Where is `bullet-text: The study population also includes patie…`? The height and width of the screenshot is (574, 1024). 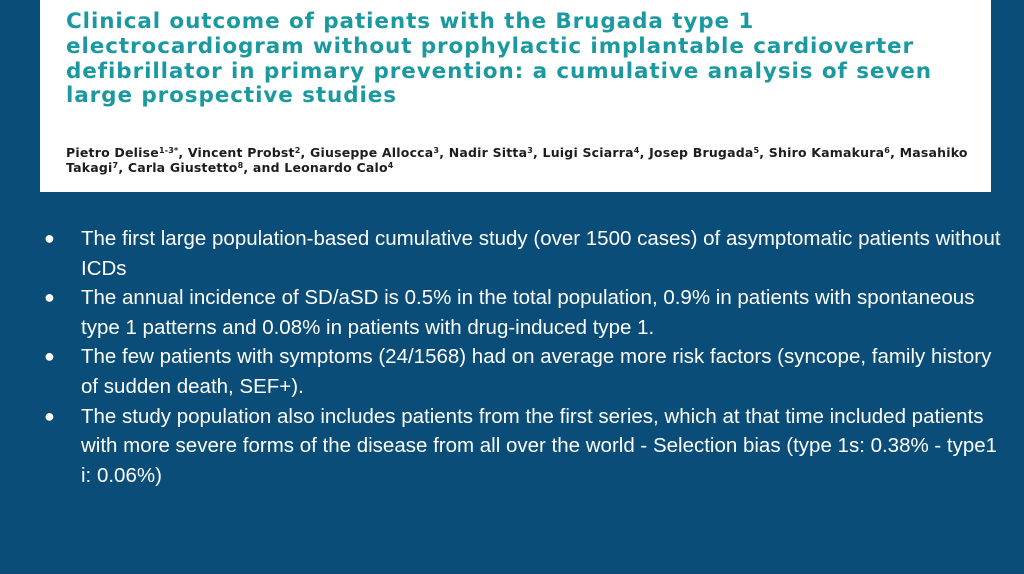
bullet-text: The study population also includes patie… is located at coordinates (539, 445).